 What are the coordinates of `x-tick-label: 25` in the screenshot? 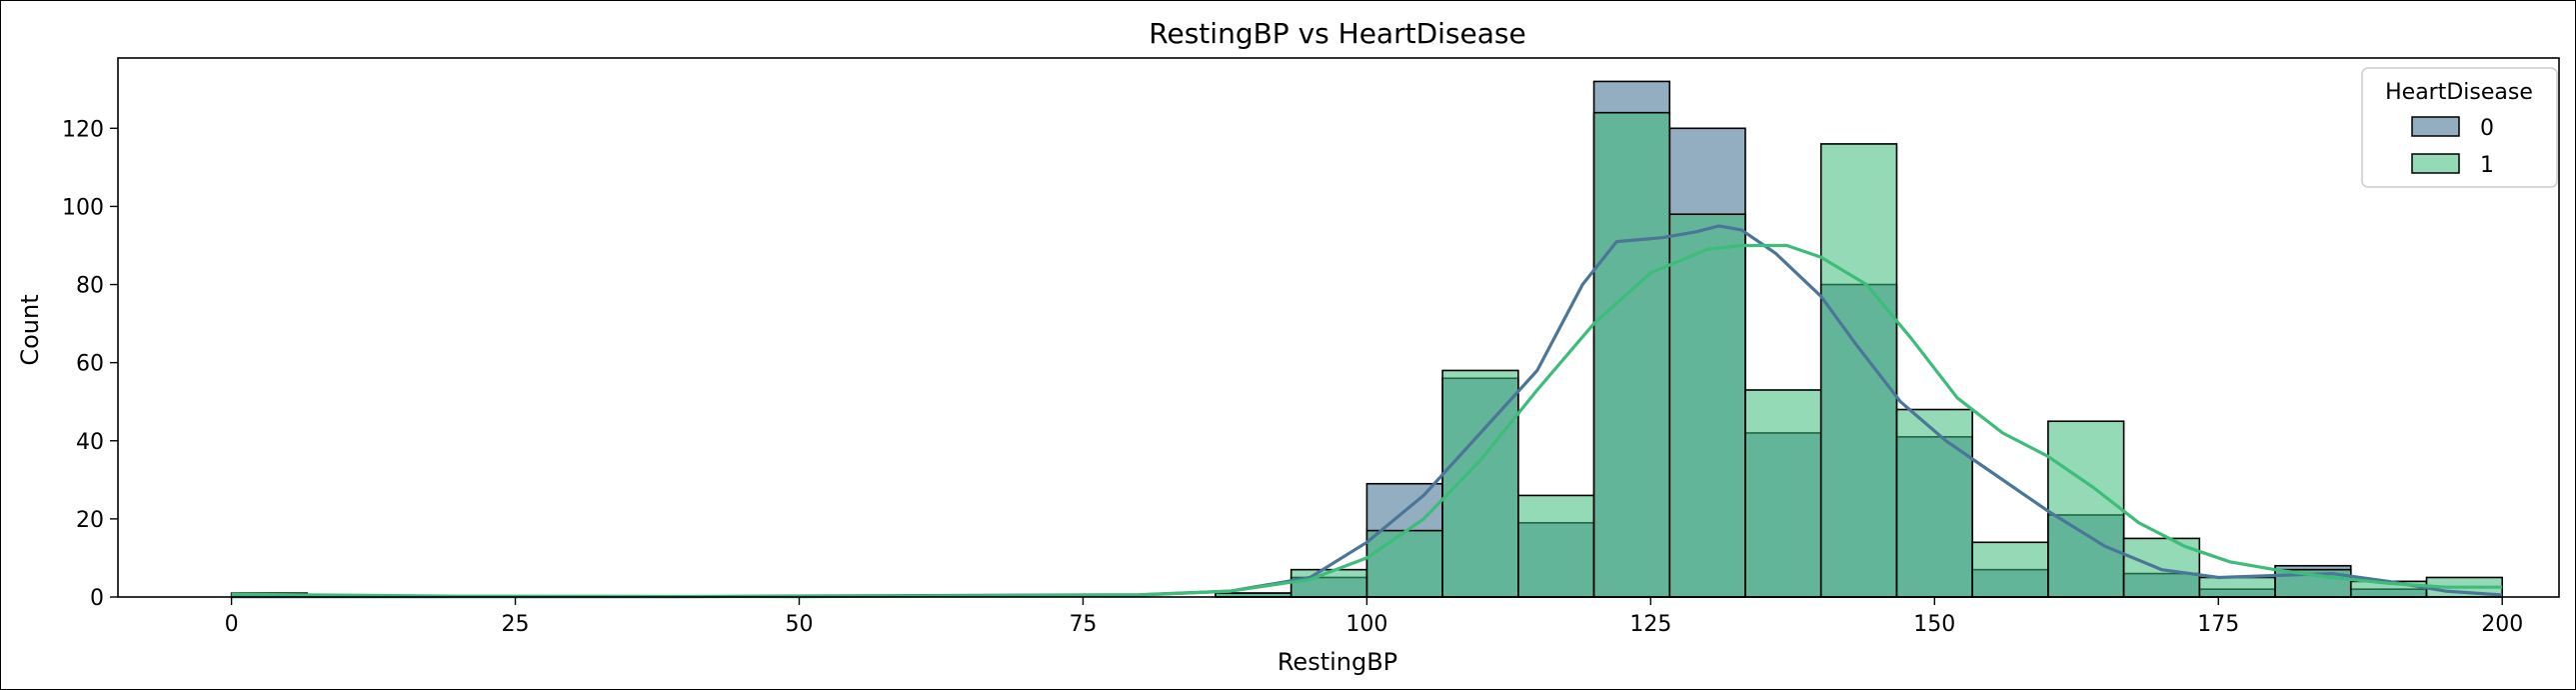 It's located at (516, 624).